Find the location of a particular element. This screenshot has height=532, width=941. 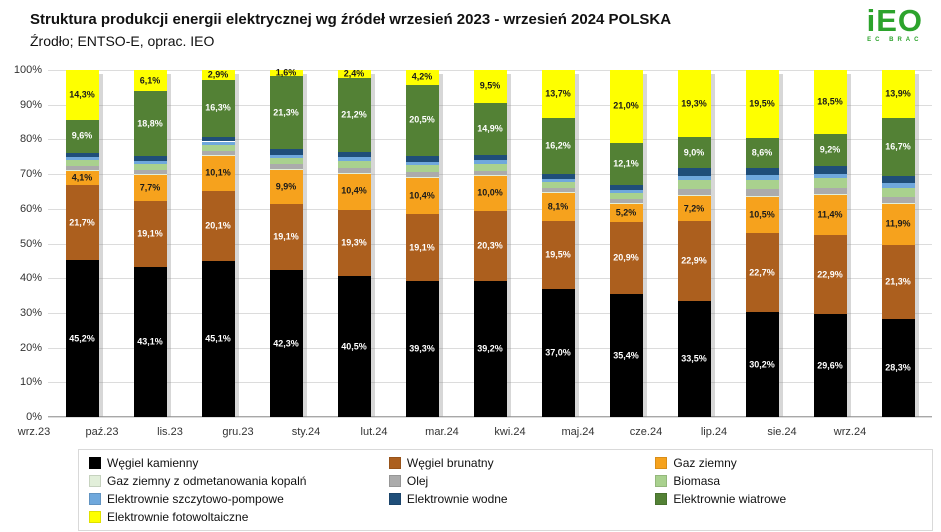

bar-segment-label: 22,9% is located at coordinates (830, 274).